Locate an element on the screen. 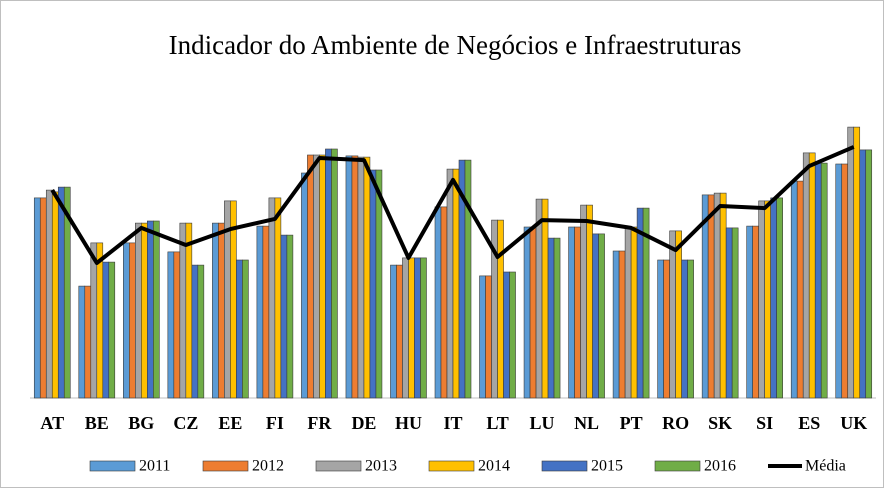 Image resolution: width=884 pixels, height=488 pixels. x-tick-label: DE is located at coordinates (363, 423).